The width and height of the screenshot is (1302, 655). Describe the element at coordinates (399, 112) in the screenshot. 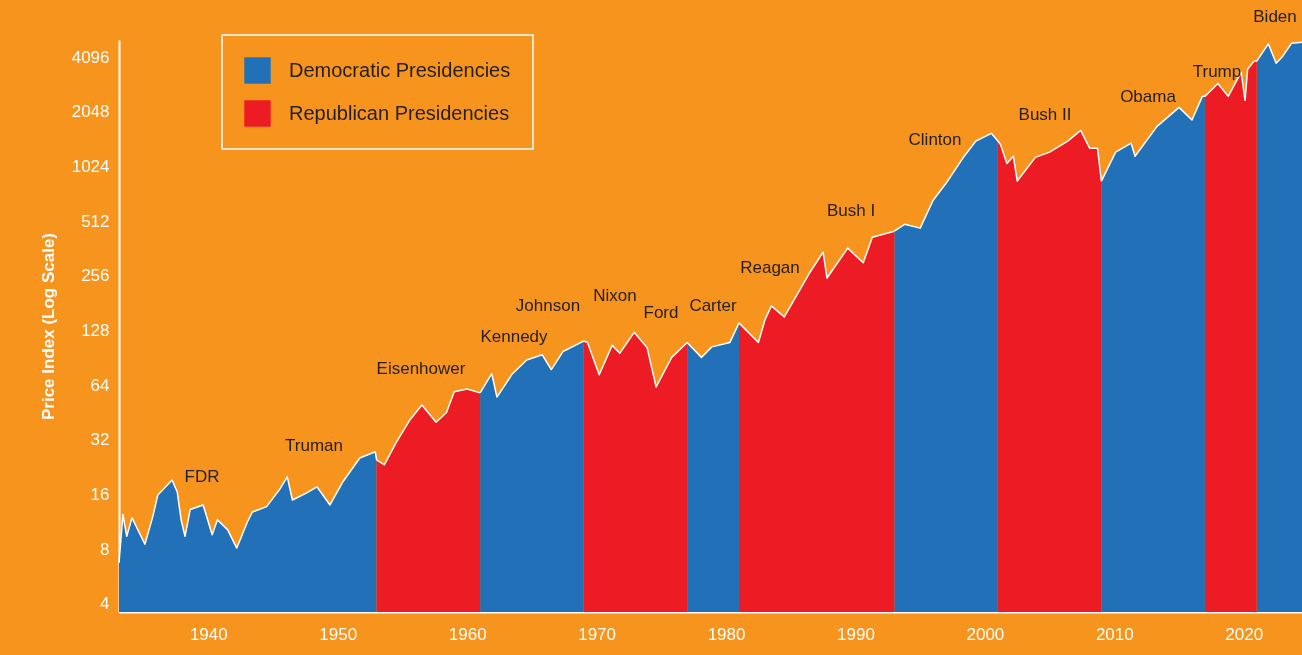

I see `legend-label: Republican Presidencies` at that location.